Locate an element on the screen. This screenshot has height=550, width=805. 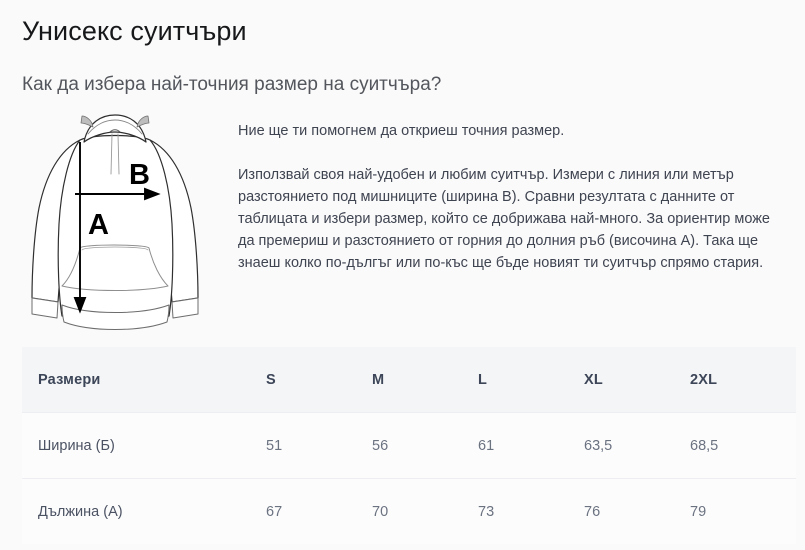
page-title: Унисекс суитчъри is located at coordinates (134, 31).